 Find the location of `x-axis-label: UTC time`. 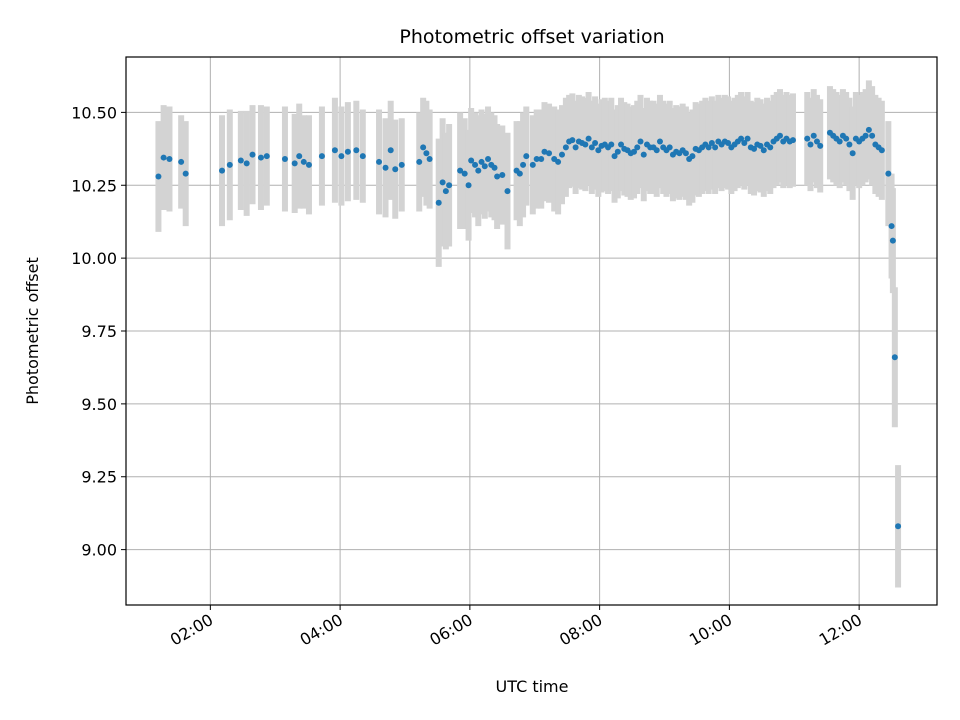

x-axis-label: UTC time is located at coordinates (532, 686).